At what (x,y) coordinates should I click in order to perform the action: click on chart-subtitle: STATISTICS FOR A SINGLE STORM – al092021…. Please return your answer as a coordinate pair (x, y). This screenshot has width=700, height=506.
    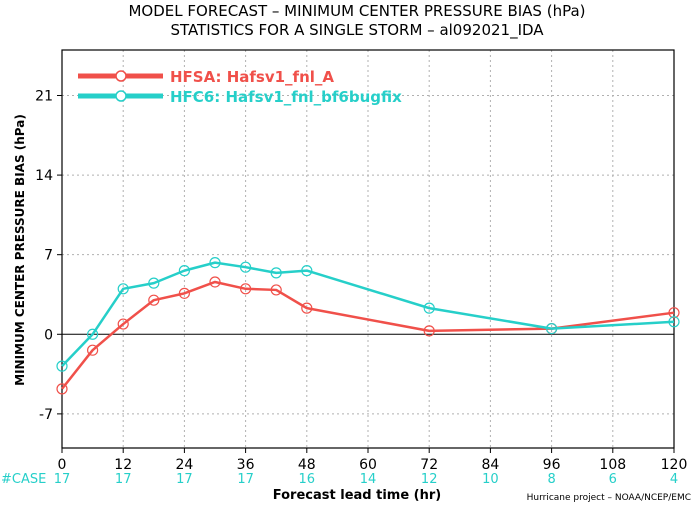
    Looking at the image, I should click on (357, 30).